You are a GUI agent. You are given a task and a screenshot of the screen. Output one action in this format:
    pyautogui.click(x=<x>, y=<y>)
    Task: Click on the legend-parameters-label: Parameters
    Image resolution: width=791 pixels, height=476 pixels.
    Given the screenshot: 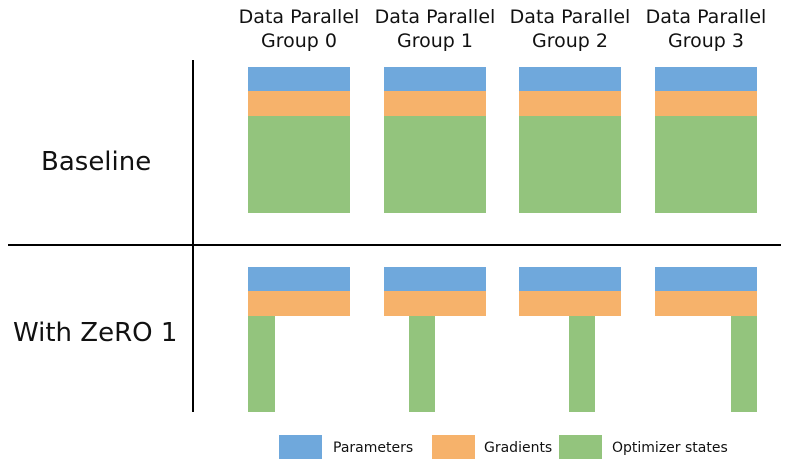 What is the action you would take?
    pyautogui.click(x=373, y=448)
    